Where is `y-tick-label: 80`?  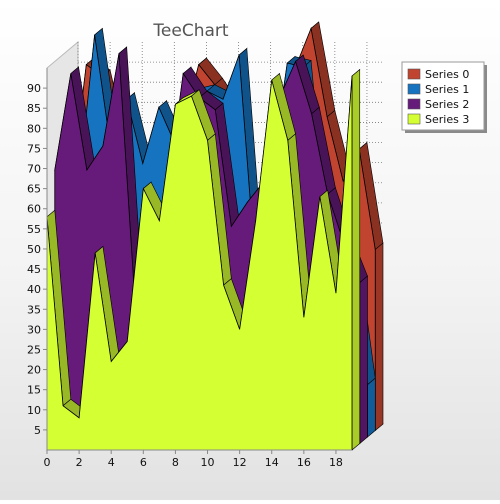 y-tick-label: 80 is located at coordinates (34, 128).